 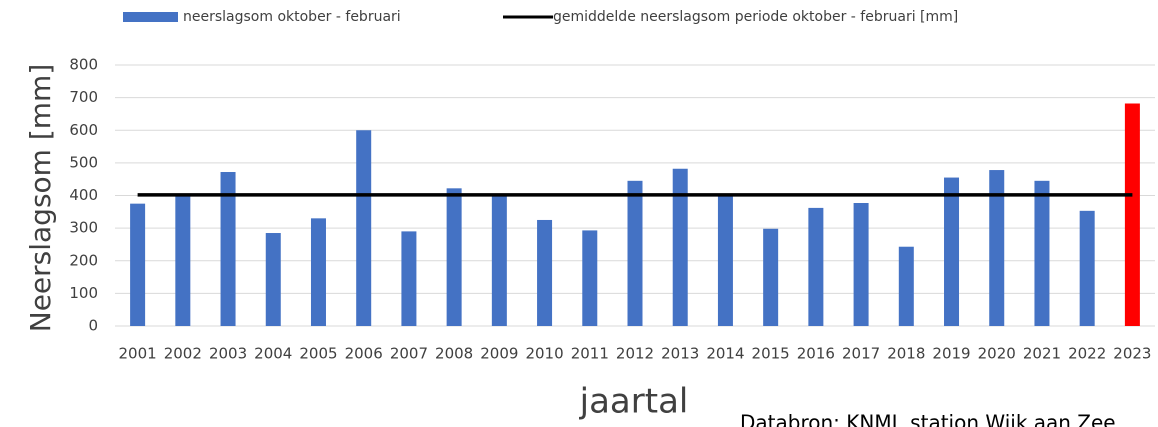 I want to click on x-tick-label: 2016, so click(x=816, y=354).